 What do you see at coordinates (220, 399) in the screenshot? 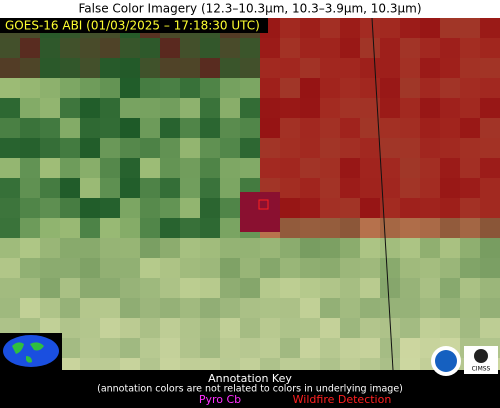
I see `key-item: Pyro Cb` at bounding box center [220, 399].